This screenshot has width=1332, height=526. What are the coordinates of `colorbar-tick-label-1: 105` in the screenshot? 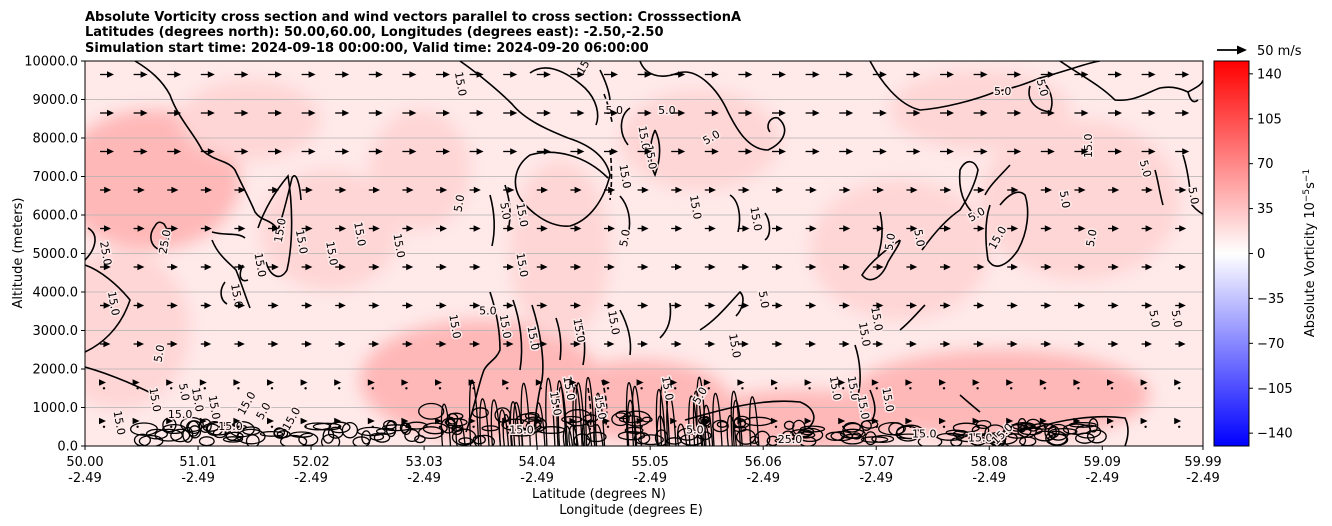 It's located at (1269, 119).